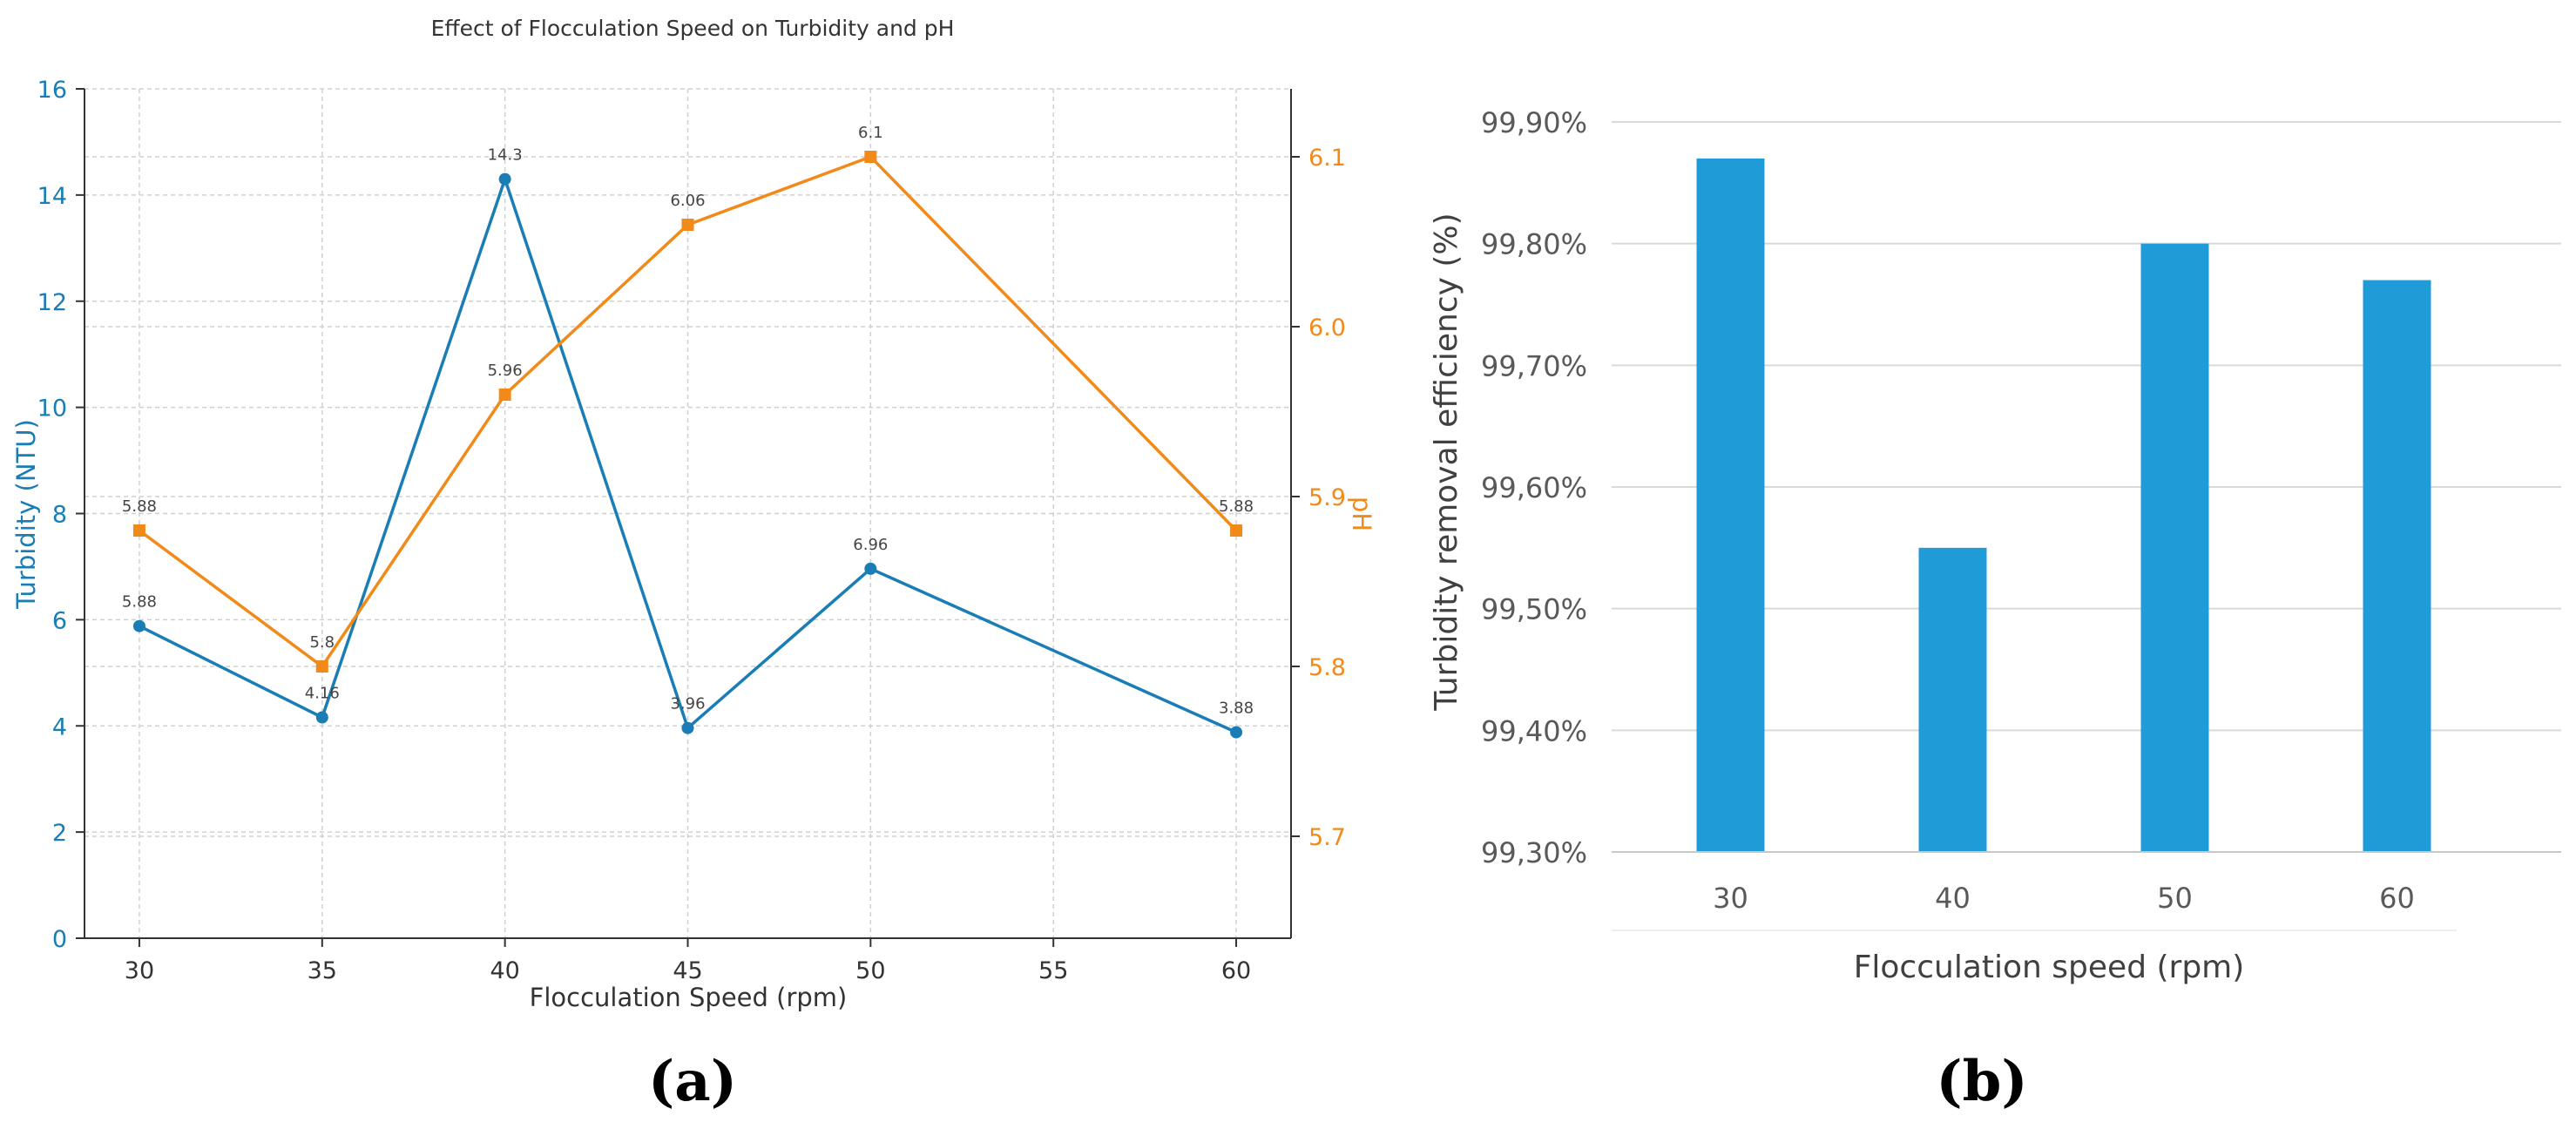  What do you see at coordinates (1534, 244) in the screenshot?
I see `chart-b-y-tick-label: 99,80%` at bounding box center [1534, 244].